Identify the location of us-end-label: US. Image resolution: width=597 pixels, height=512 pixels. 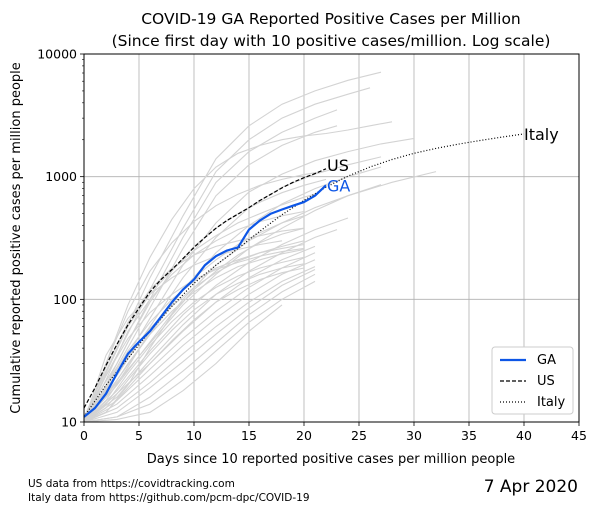
(338, 165).